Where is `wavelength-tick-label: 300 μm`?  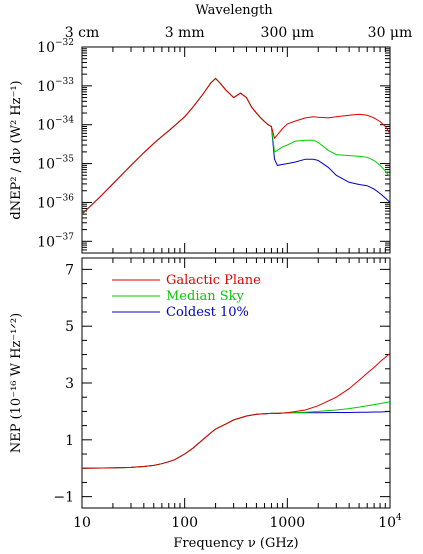 wavelength-tick-label: 300 μm is located at coordinates (288, 33).